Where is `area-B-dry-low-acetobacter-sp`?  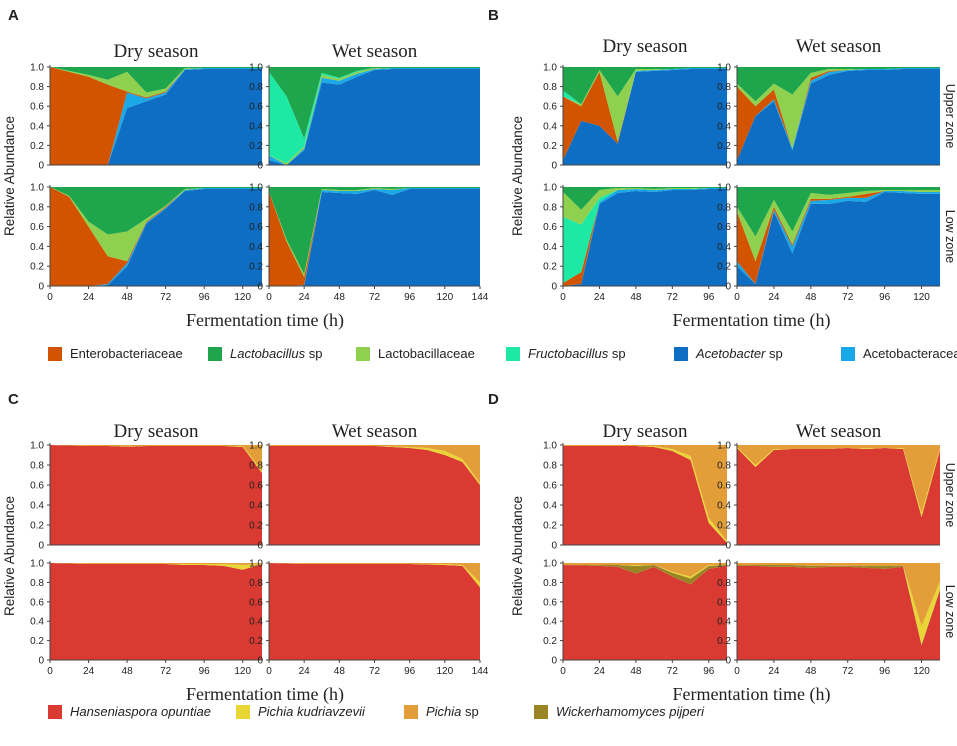 area-B-dry-low-acetobacter-sp is located at coordinates (645, 237).